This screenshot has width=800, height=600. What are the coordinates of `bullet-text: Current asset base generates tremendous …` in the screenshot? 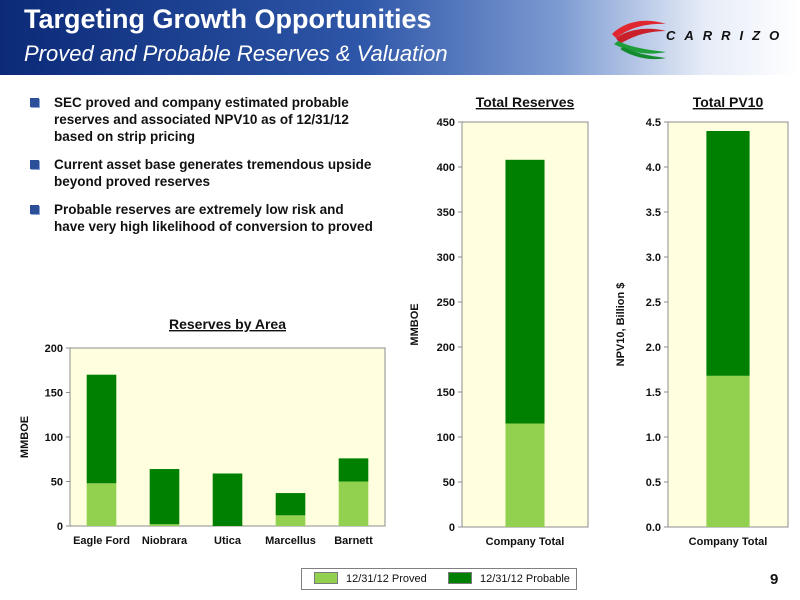 It's located at (213, 173).